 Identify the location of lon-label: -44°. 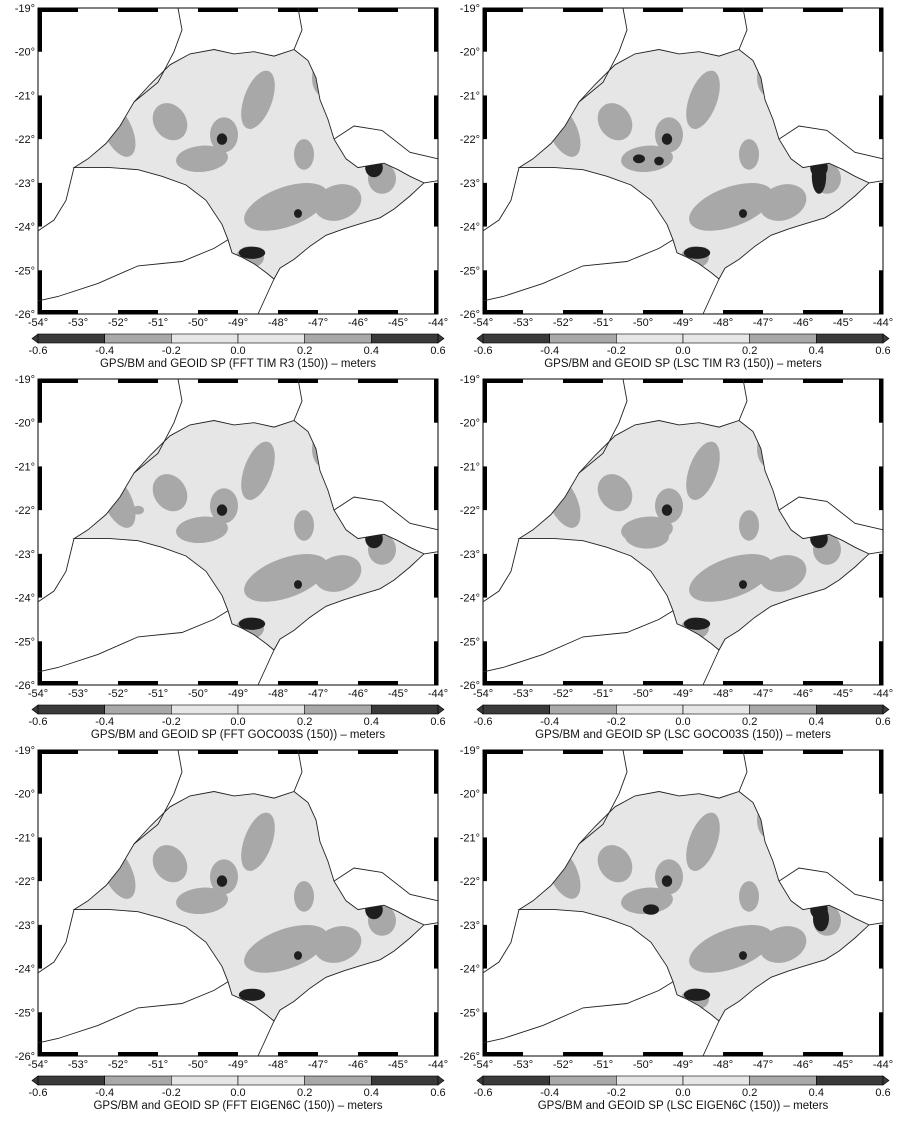
(883, 694).